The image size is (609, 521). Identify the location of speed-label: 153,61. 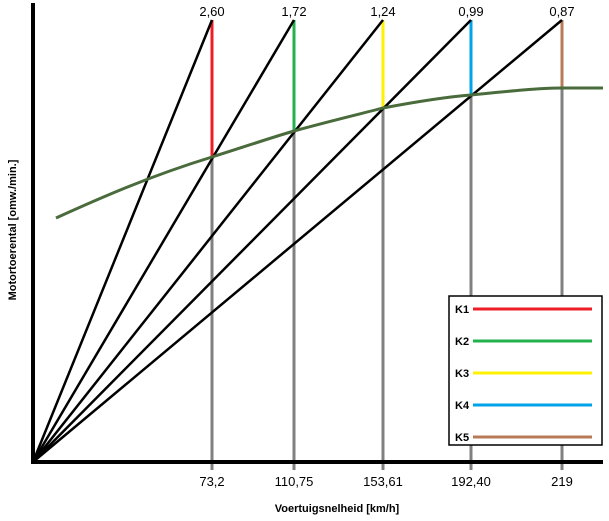
(383, 481).